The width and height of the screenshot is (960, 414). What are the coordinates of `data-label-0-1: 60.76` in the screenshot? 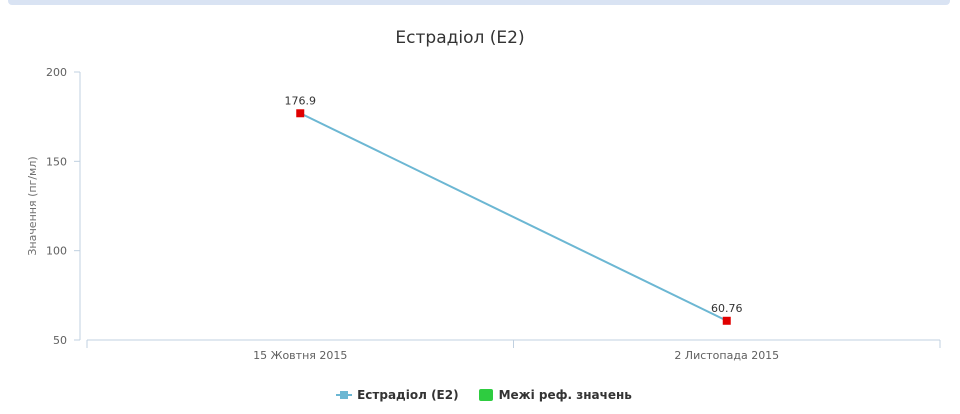 It's located at (727, 308).